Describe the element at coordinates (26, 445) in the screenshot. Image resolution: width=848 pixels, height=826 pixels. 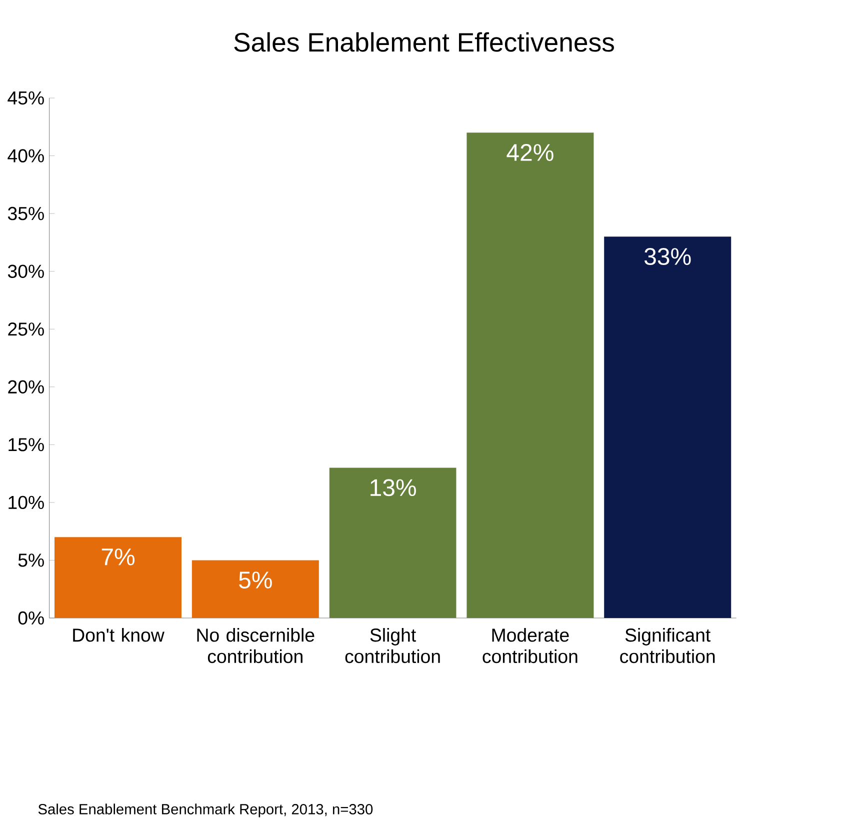
I see `y-tick-label: 15%` at that location.